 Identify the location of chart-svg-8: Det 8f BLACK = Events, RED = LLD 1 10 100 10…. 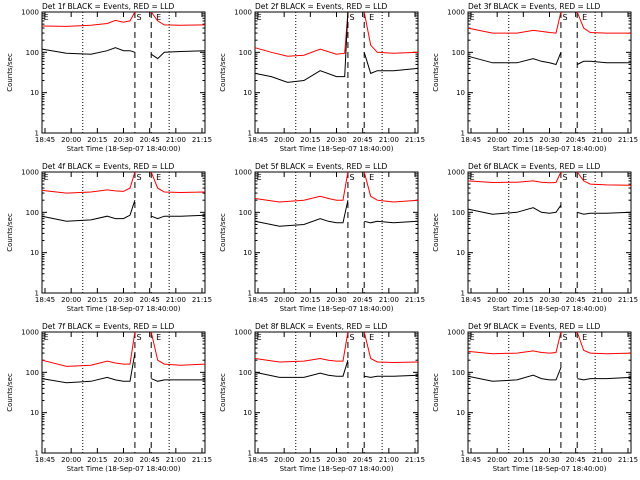
(322, 397).